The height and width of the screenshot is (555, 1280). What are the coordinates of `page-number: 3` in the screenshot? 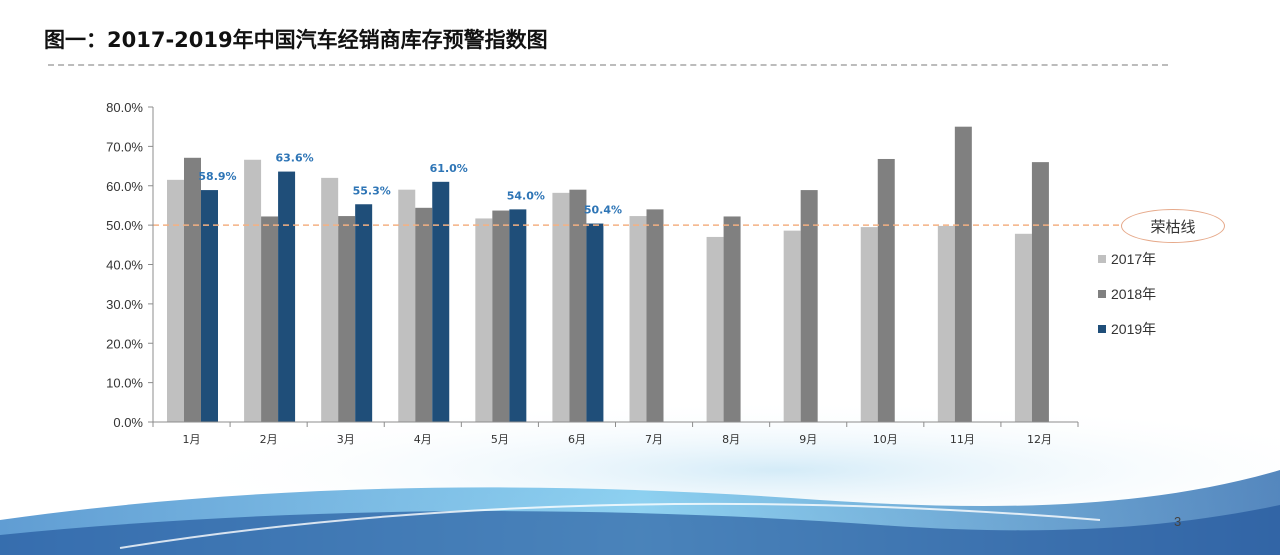 It's located at (1178, 521).